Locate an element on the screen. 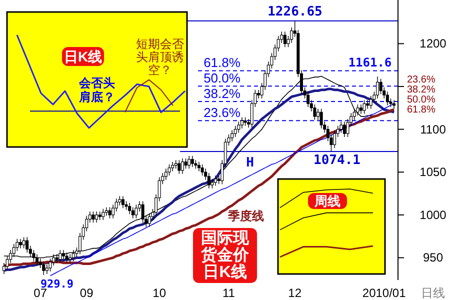 The width and height of the screenshot is (450, 300). x-tick-label: 10 is located at coordinates (159, 293).